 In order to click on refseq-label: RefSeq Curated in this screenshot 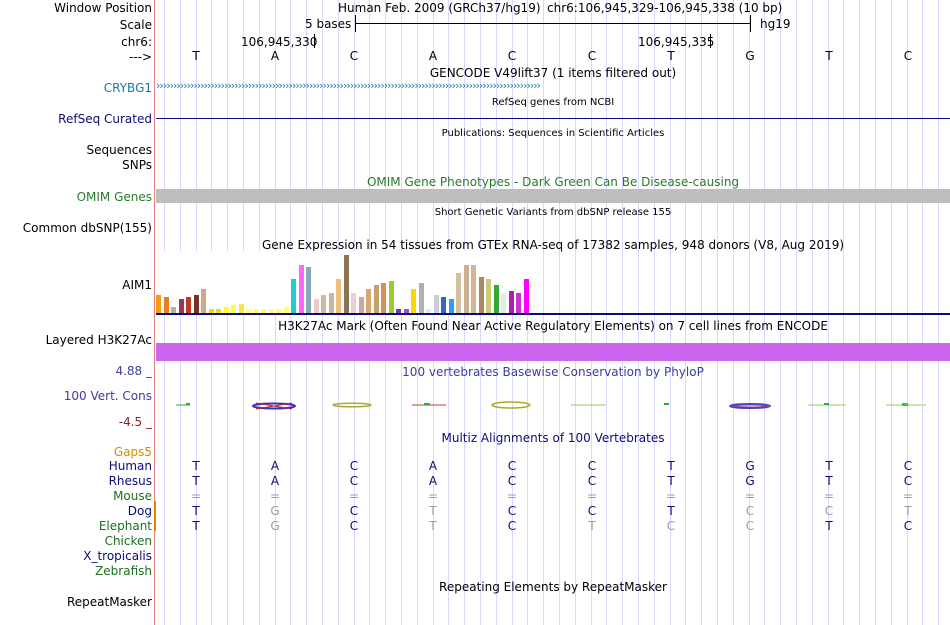, I will do `click(105, 119)`.